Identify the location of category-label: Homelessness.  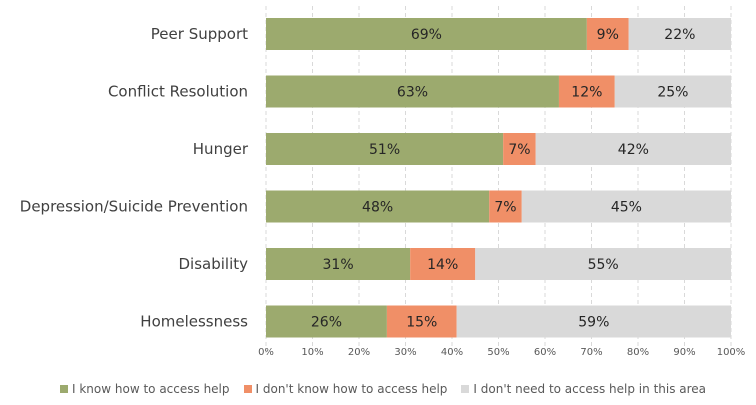
(194, 322).